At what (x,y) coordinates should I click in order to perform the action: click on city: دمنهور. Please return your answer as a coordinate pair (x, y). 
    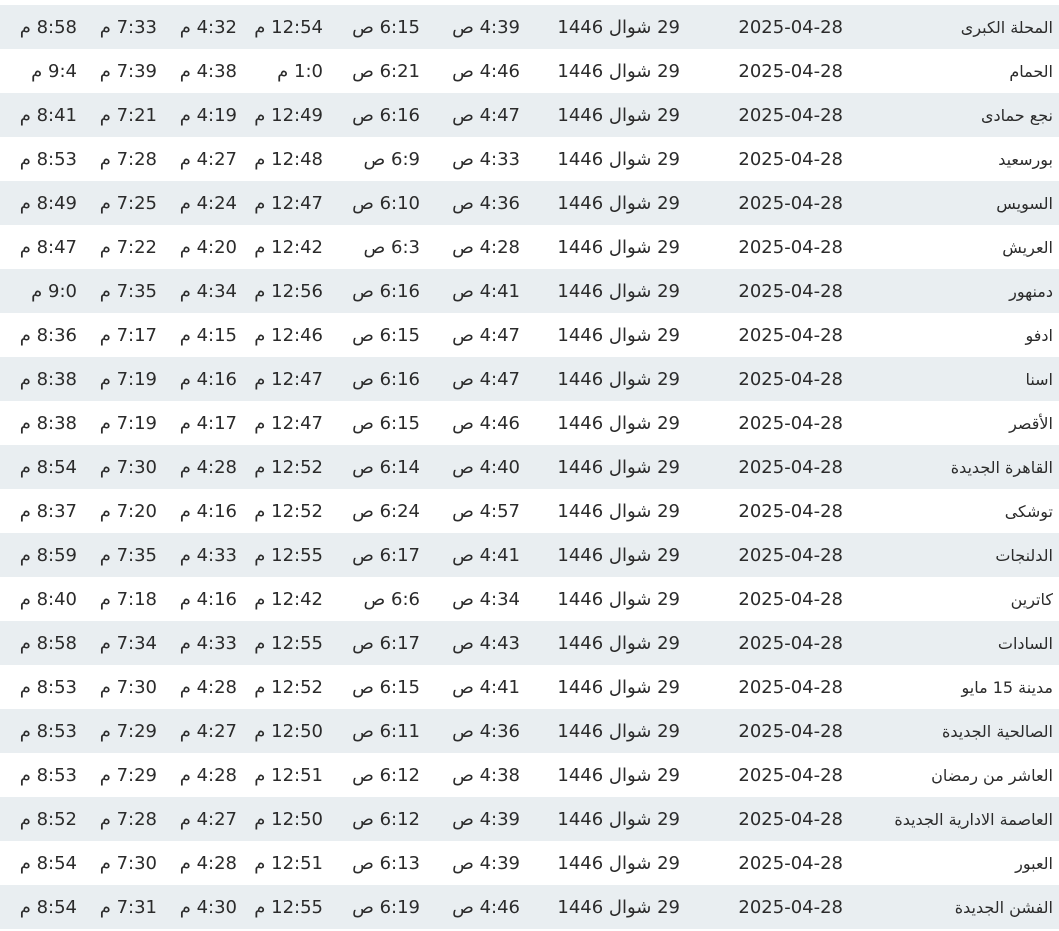
    Looking at the image, I should click on (955, 291).